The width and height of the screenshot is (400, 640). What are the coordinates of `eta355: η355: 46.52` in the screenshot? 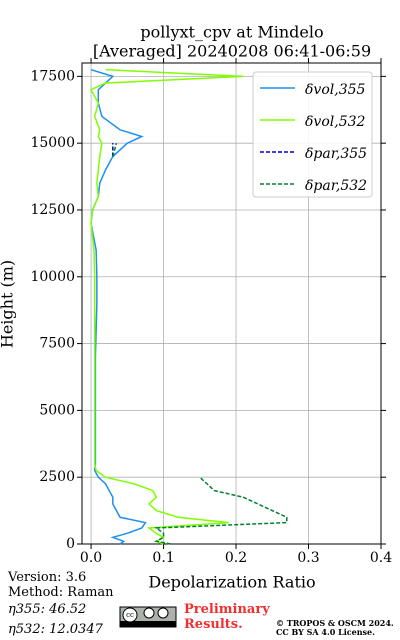 It's located at (47, 609).